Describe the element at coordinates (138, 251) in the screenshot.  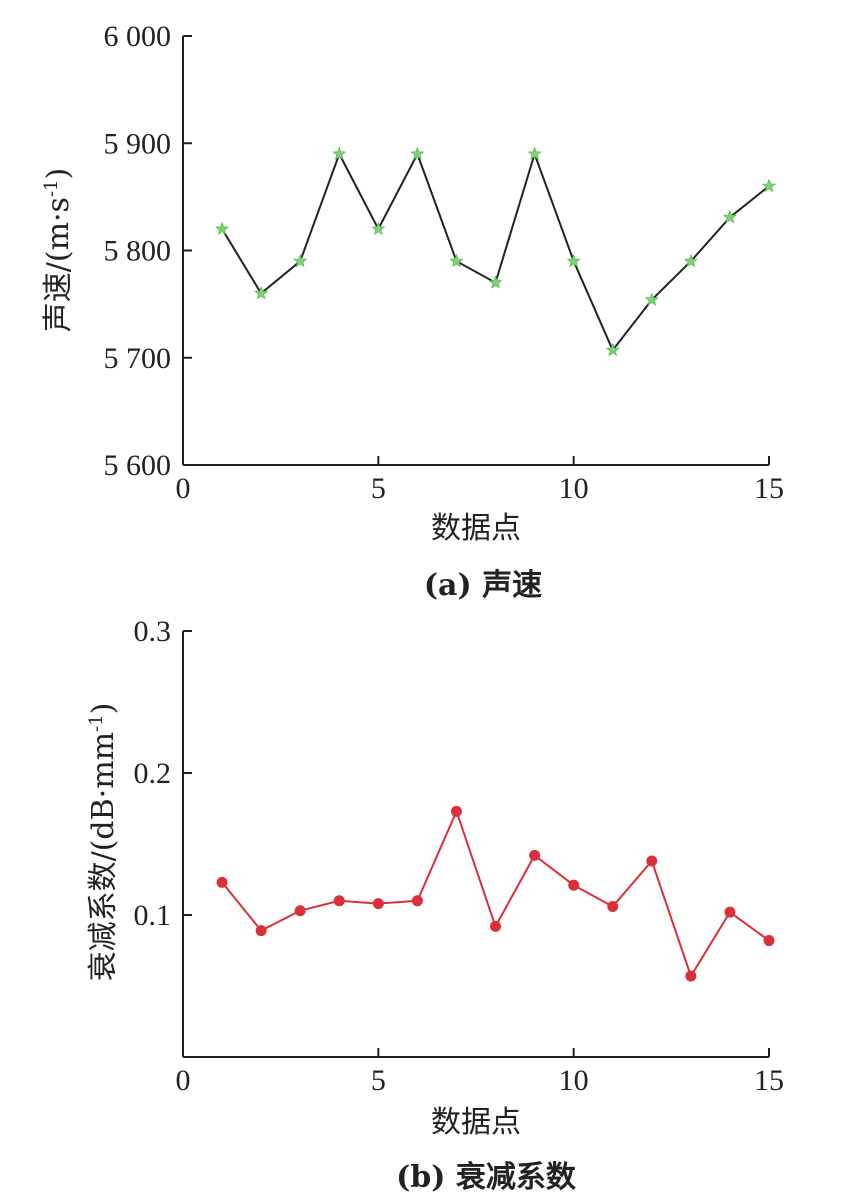
I see `y-tick-label: 5 800` at that location.